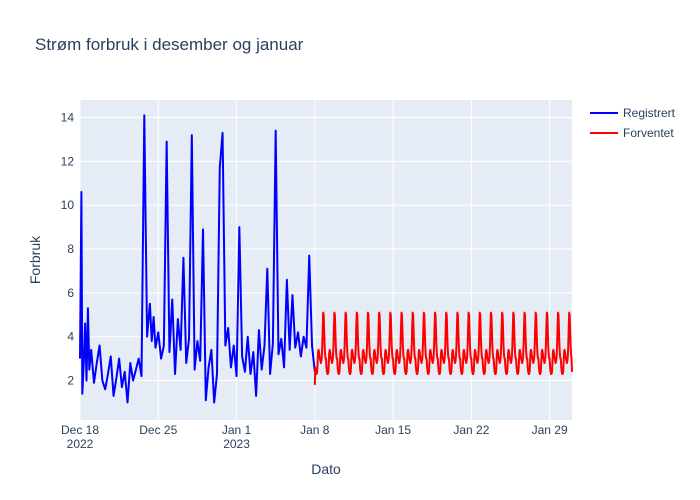 This screenshot has height=500, width=700. Describe the element at coordinates (443, 348) in the screenshot. I see `series-line-forventet` at that location.